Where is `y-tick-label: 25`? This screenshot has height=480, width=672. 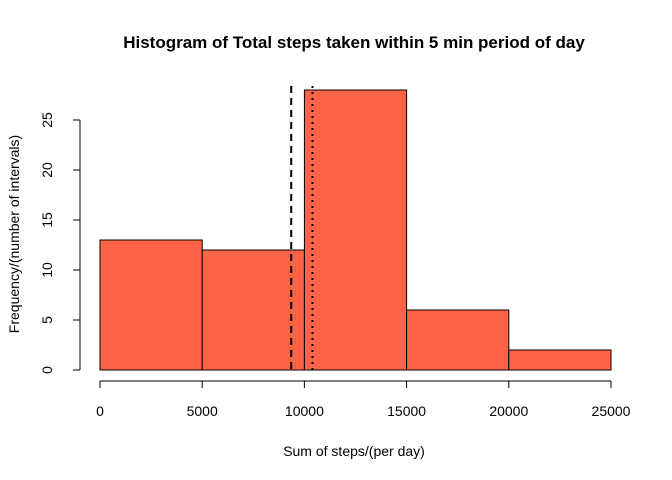 y-tick-label: 25 is located at coordinates (47, 120).